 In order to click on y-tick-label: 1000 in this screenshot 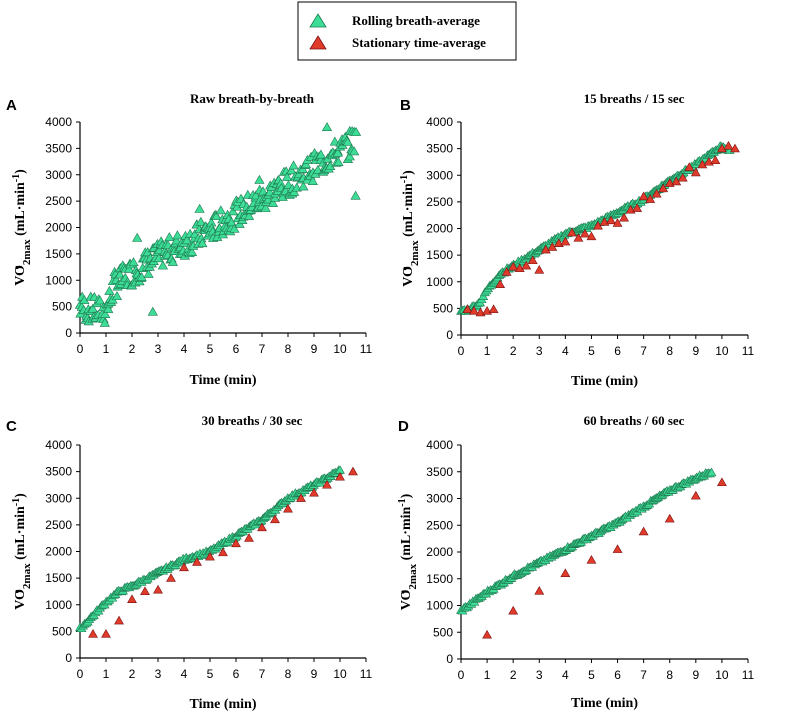, I will do `click(439, 282)`.